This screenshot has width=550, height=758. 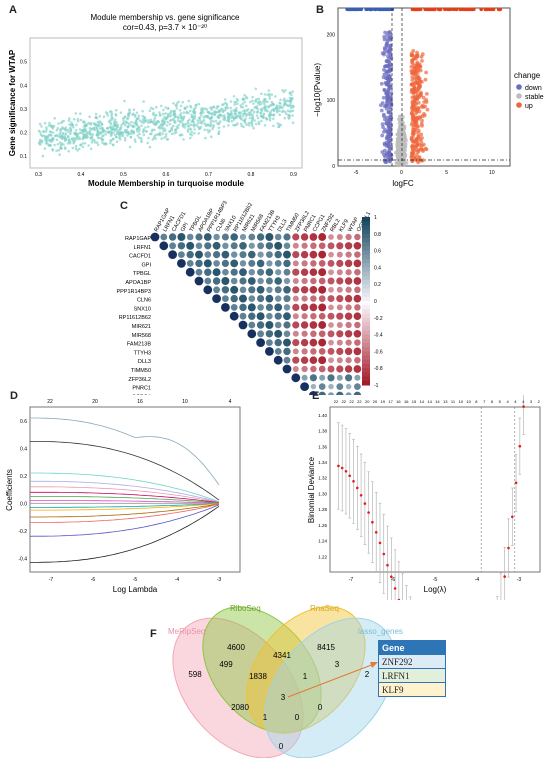 What do you see at coordinates (297, 717) in the screenshot?
I see `venn-count: 0` at bounding box center [297, 717].